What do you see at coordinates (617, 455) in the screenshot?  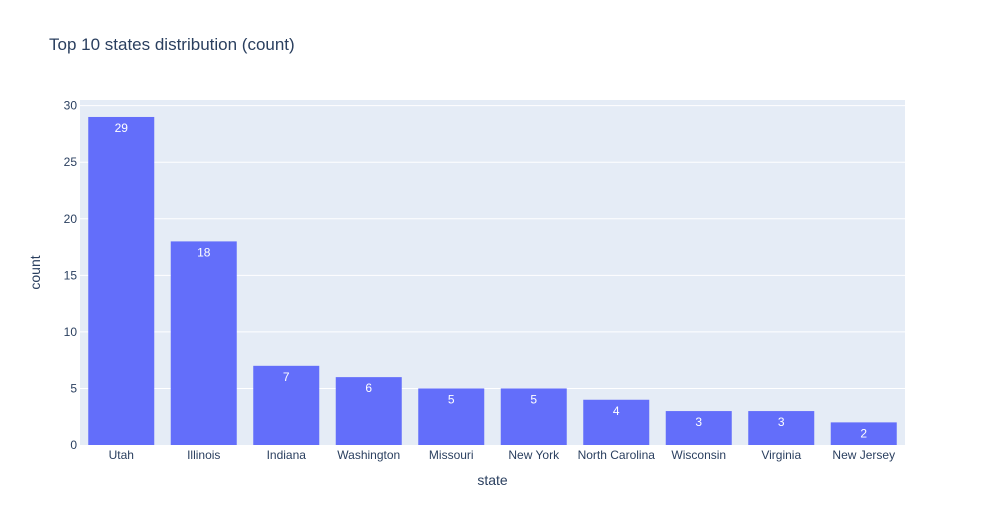 I see `x-tick-label: North Carolina` at bounding box center [617, 455].